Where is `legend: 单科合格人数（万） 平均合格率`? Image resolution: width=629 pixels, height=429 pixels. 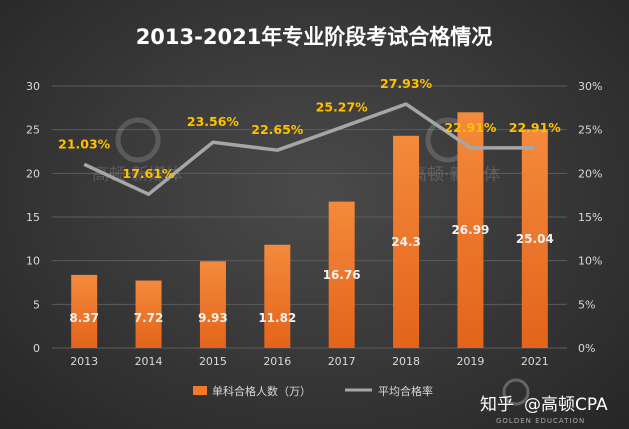
legend: 单科合格人数（万） 平均合格率 is located at coordinates (313, 391).